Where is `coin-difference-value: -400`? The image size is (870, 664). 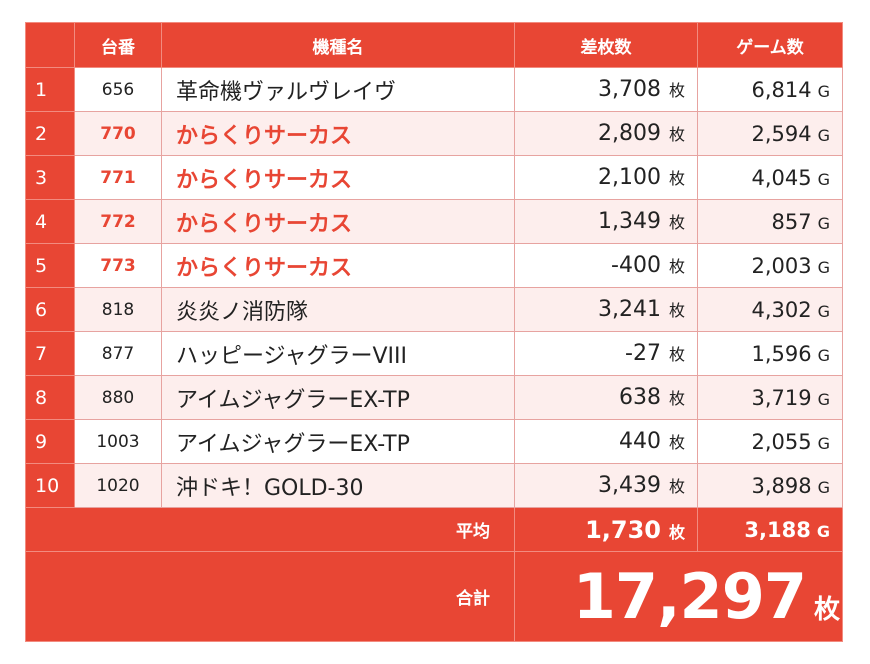 coin-difference-value: -400 is located at coordinates (636, 265).